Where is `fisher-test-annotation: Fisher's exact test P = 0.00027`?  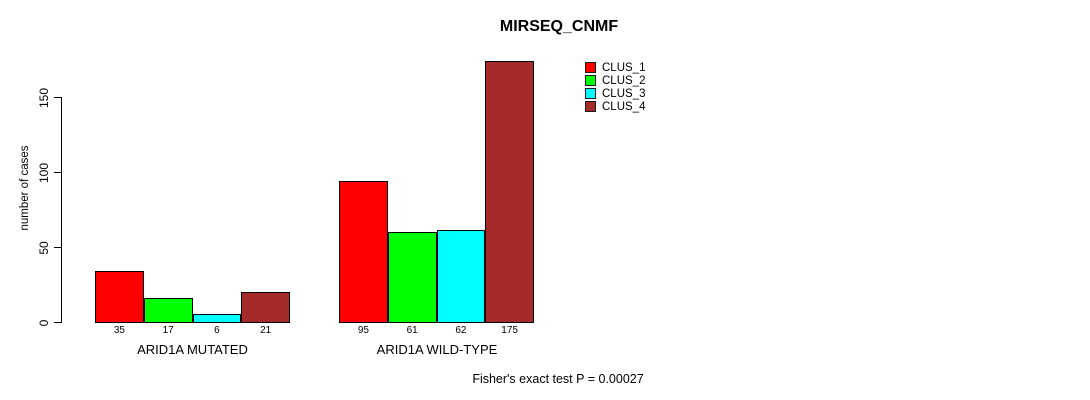
fisher-test-annotation: Fisher's exact test P = 0.00027 is located at coordinates (558, 379).